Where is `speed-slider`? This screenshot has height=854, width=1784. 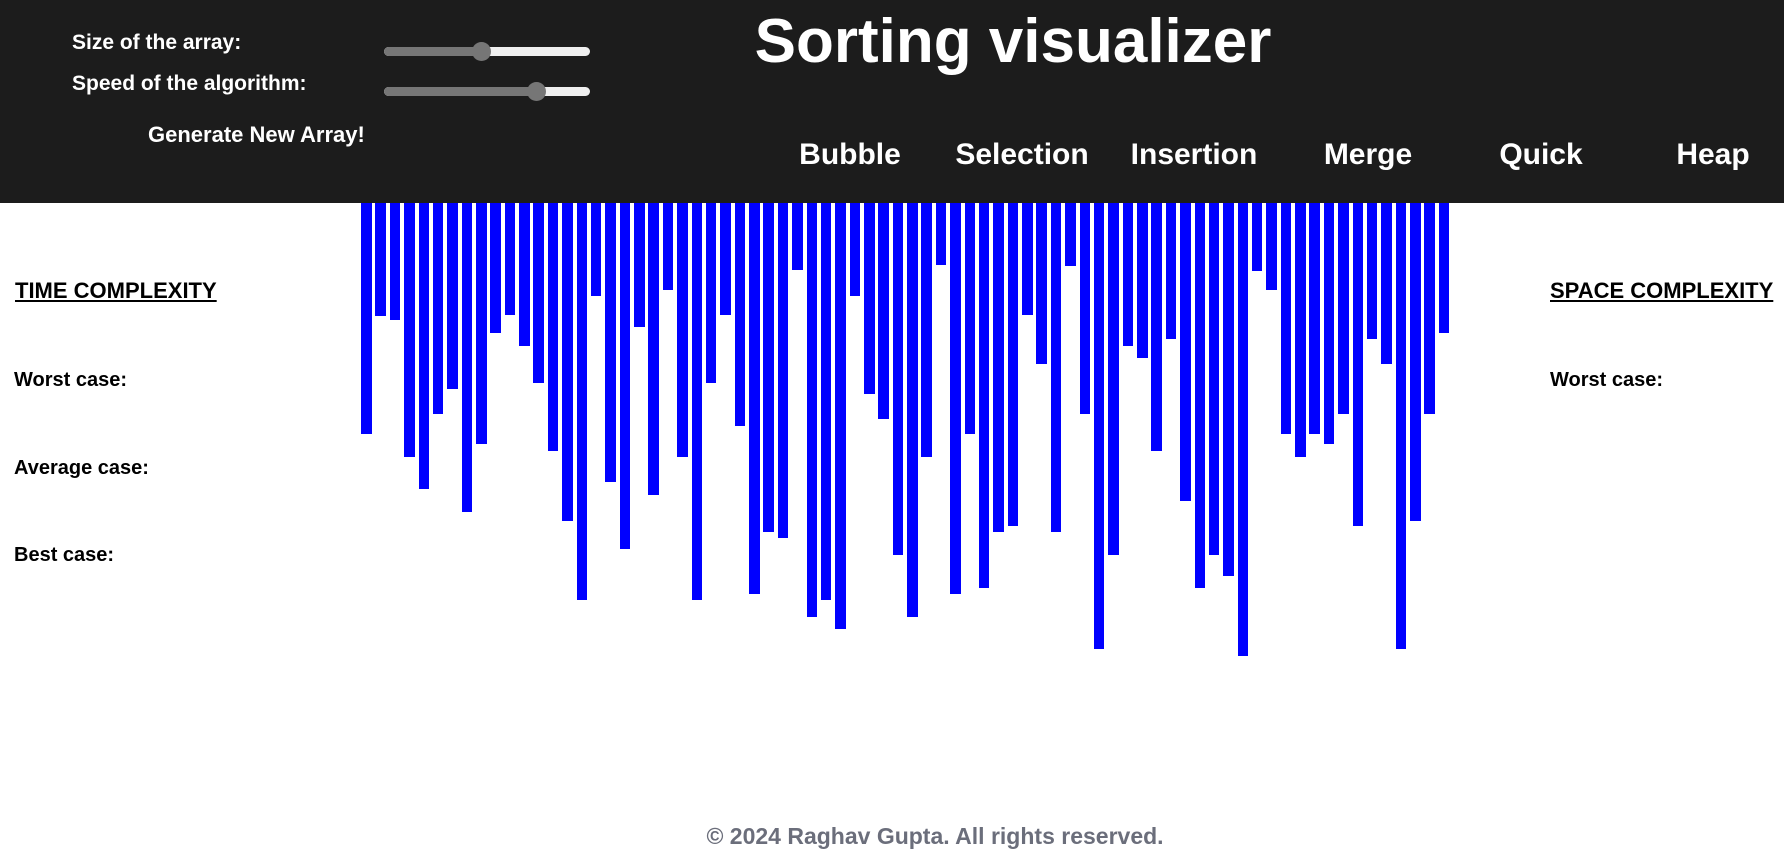 speed-slider is located at coordinates (487, 91).